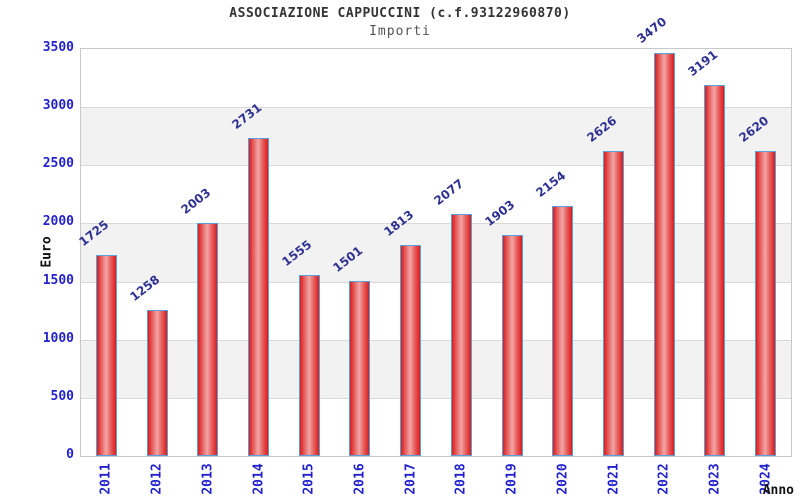  What do you see at coordinates (715, 270) in the screenshot?
I see `bar-2023` at bounding box center [715, 270].